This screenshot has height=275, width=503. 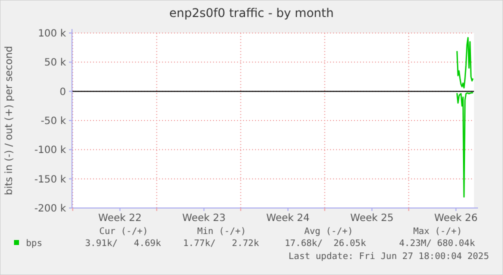 I want to click on y-tick-label: -200 k, so click(x=50, y=209).